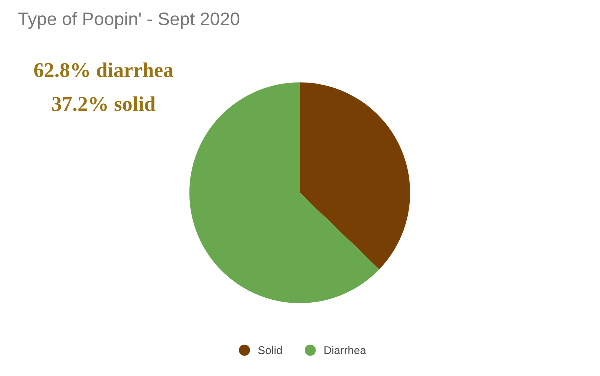 Image resolution: width=600 pixels, height=376 pixels. What do you see at coordinates (345, 350) in the screenshot?
I see `legend-label: Diarrhea` at bounding box center [345, 350].